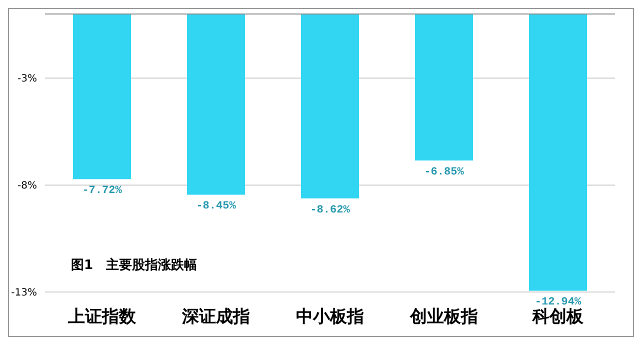  I want to click on y-tick-label: -3%, so click(27, 79).